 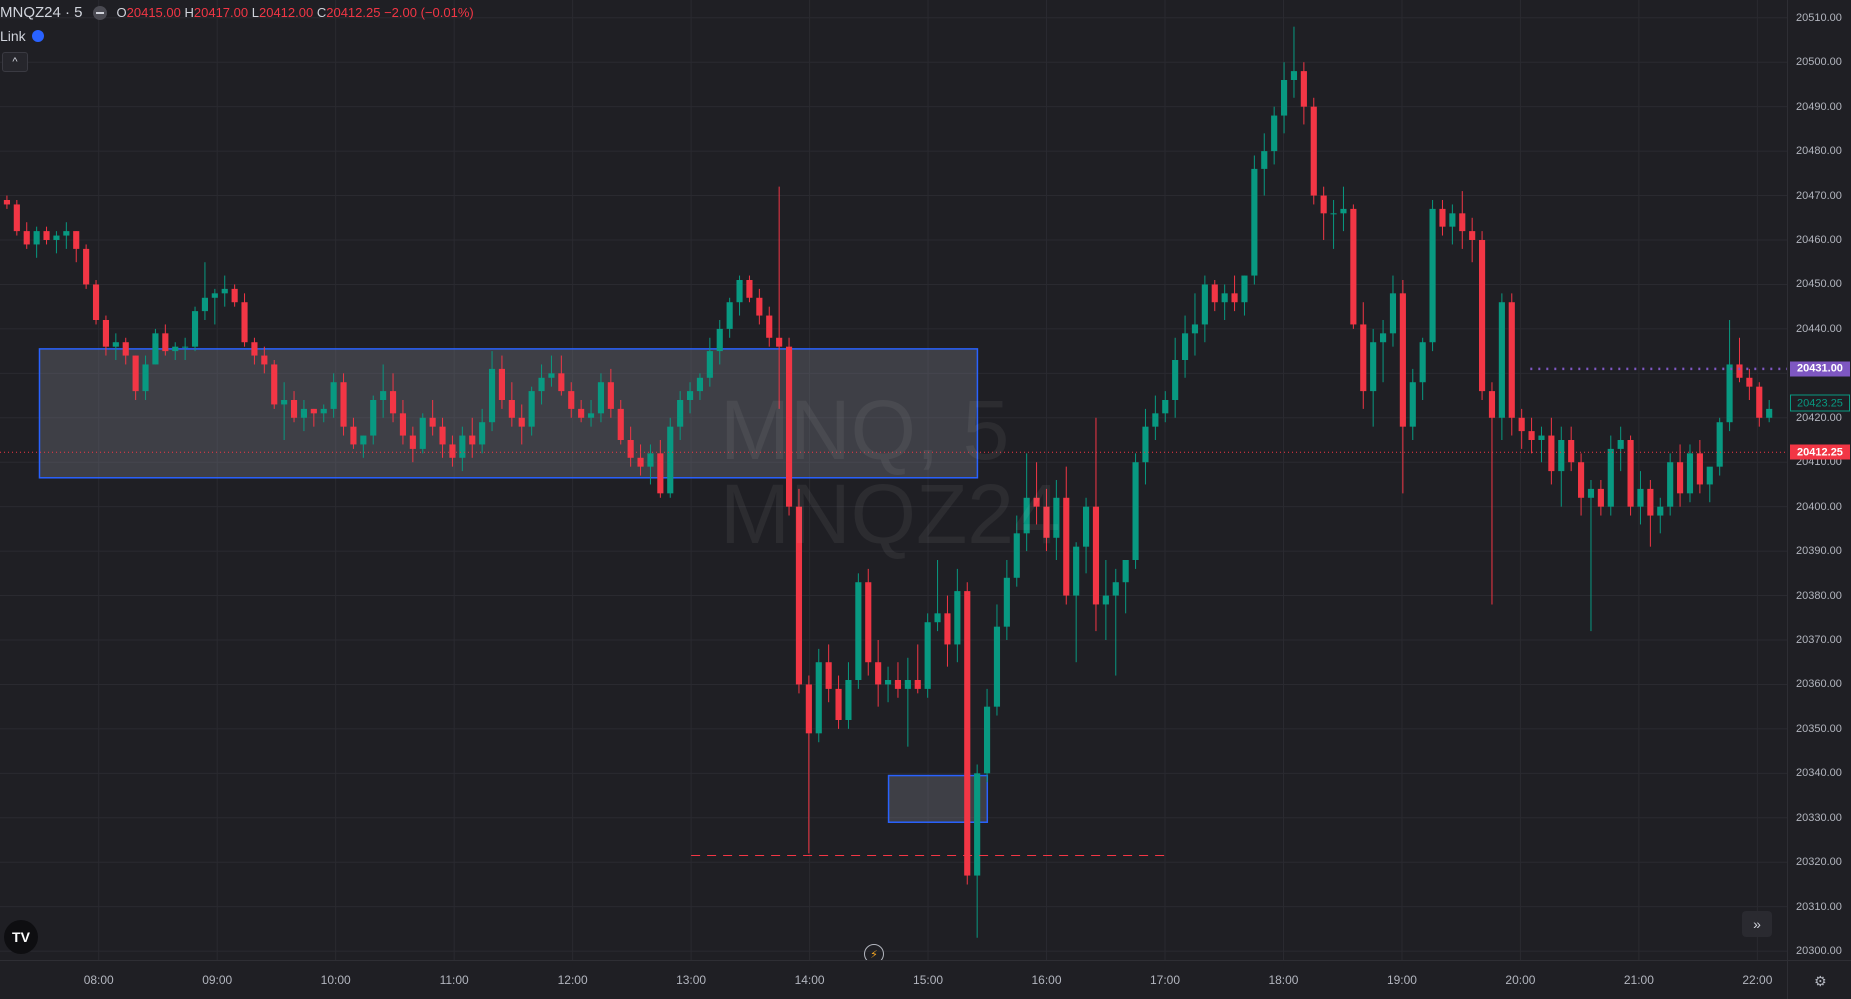 I want to click on price-tick-label: 20470.00, so click(x=1819, y=195).